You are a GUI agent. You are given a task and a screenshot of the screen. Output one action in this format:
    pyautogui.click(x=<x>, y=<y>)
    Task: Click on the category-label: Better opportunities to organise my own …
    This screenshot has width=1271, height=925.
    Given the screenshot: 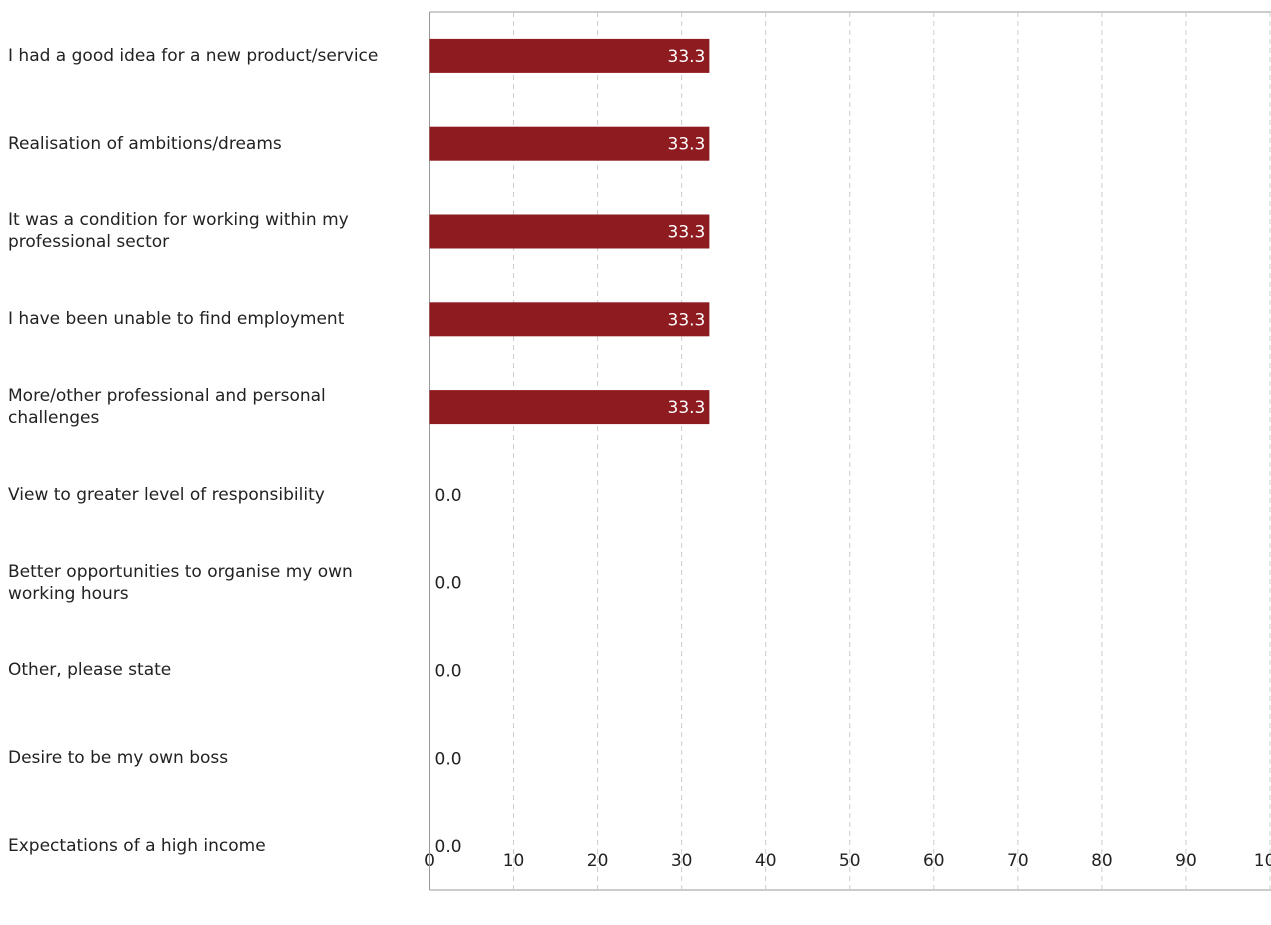 What is the action you would take?
    pyautogui.click(x=180, y=582)
    